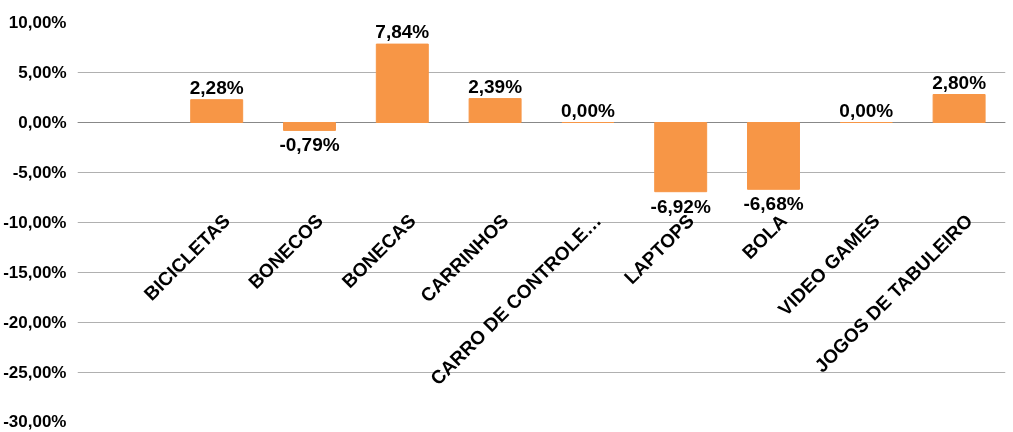 The height and width of the screenshot is (432, 1013). What do you see at coordinates (37, 22) in the screenshot?
I see `y-tick-label: 10,00%` at bounding box center [37, 22].